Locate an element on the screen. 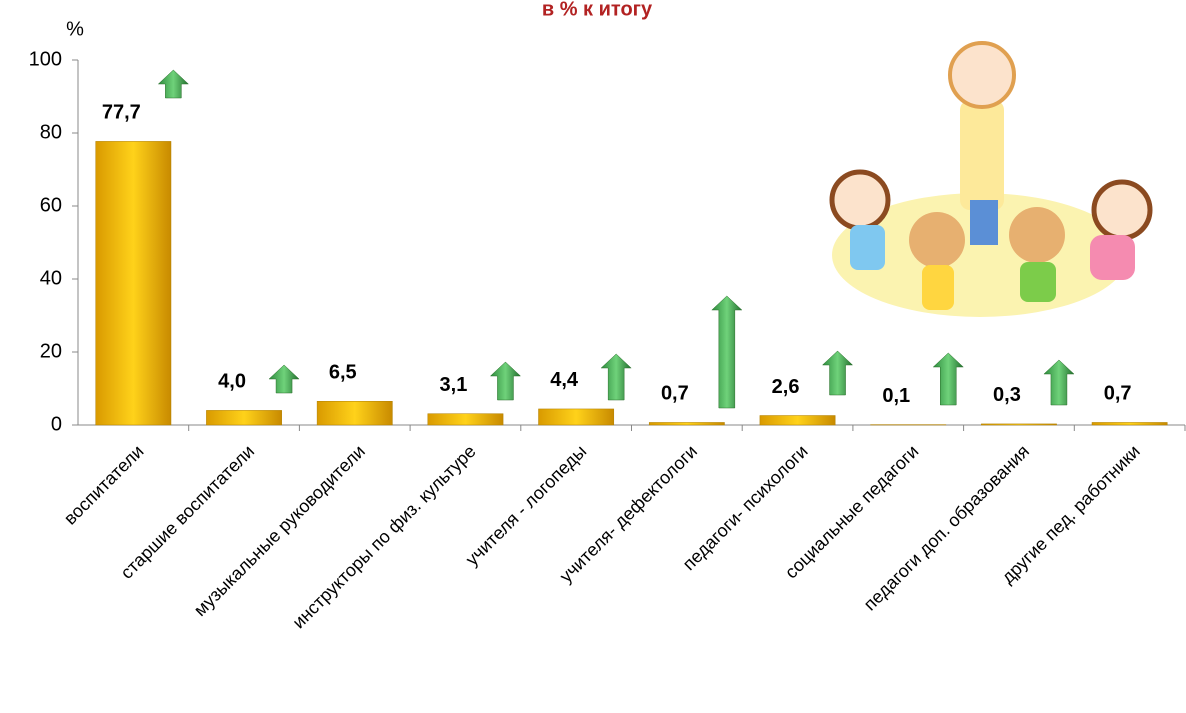 The image size is (1186, 713). value-label: 6,5 is located at coordinates (343, 373).